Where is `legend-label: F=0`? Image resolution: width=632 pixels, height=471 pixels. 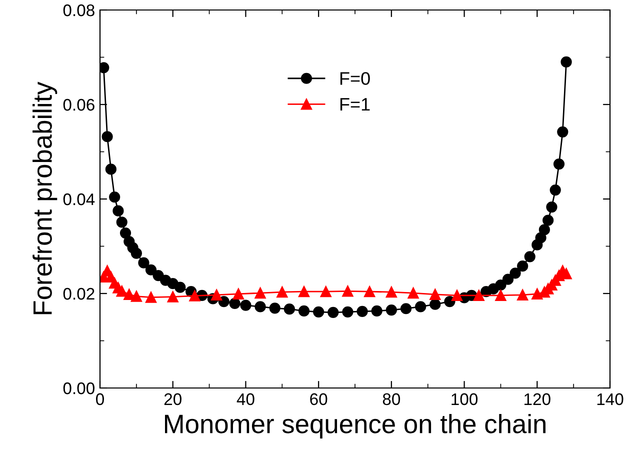
legend-label: F=0 is located at coordinates (355, 78).